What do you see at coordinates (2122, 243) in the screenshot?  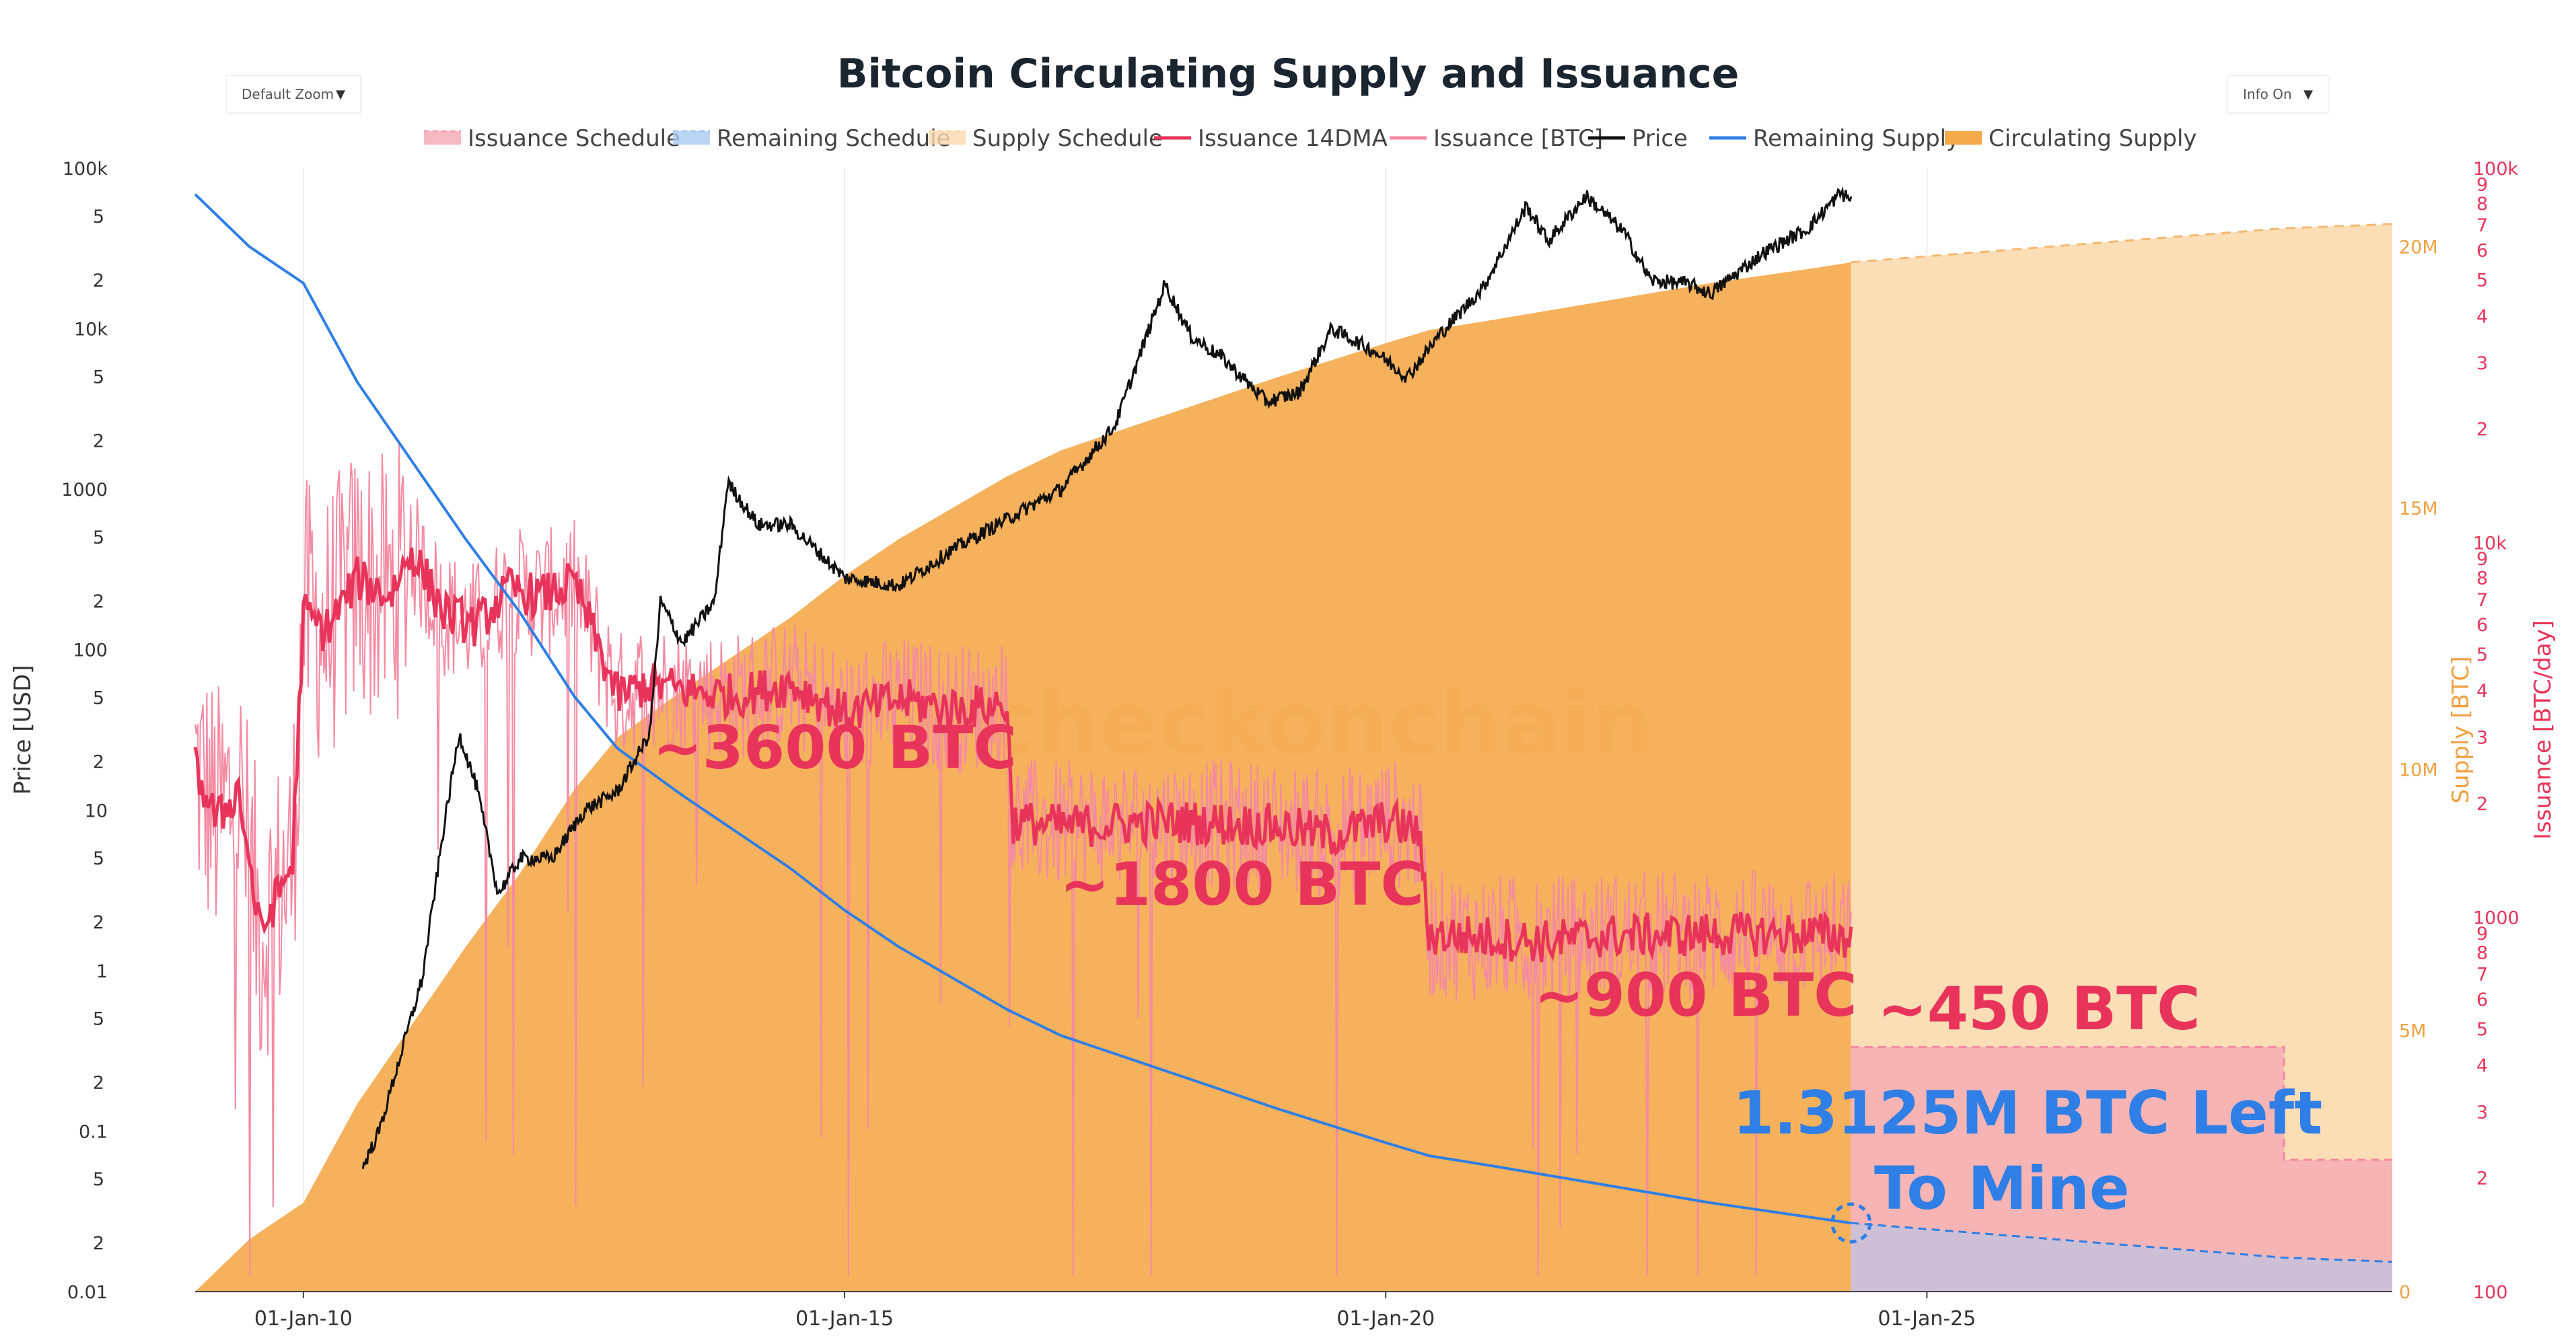 I see `supply-schedule-line` at bounding box center [2122, 243].